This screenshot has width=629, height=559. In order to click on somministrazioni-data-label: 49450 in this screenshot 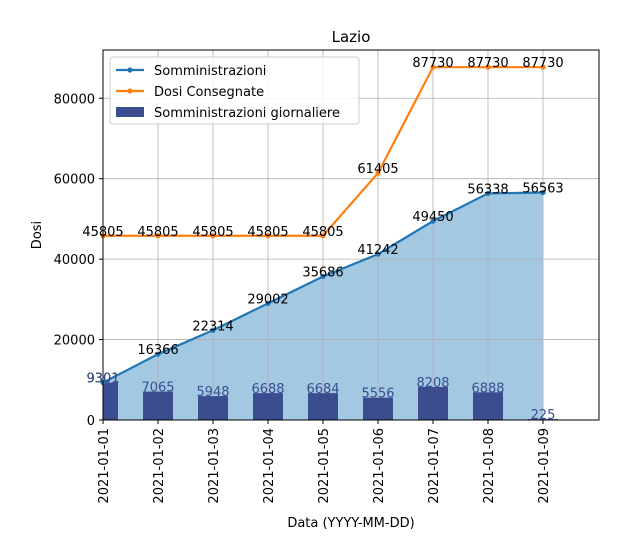, I will do `click(432, 217)`.